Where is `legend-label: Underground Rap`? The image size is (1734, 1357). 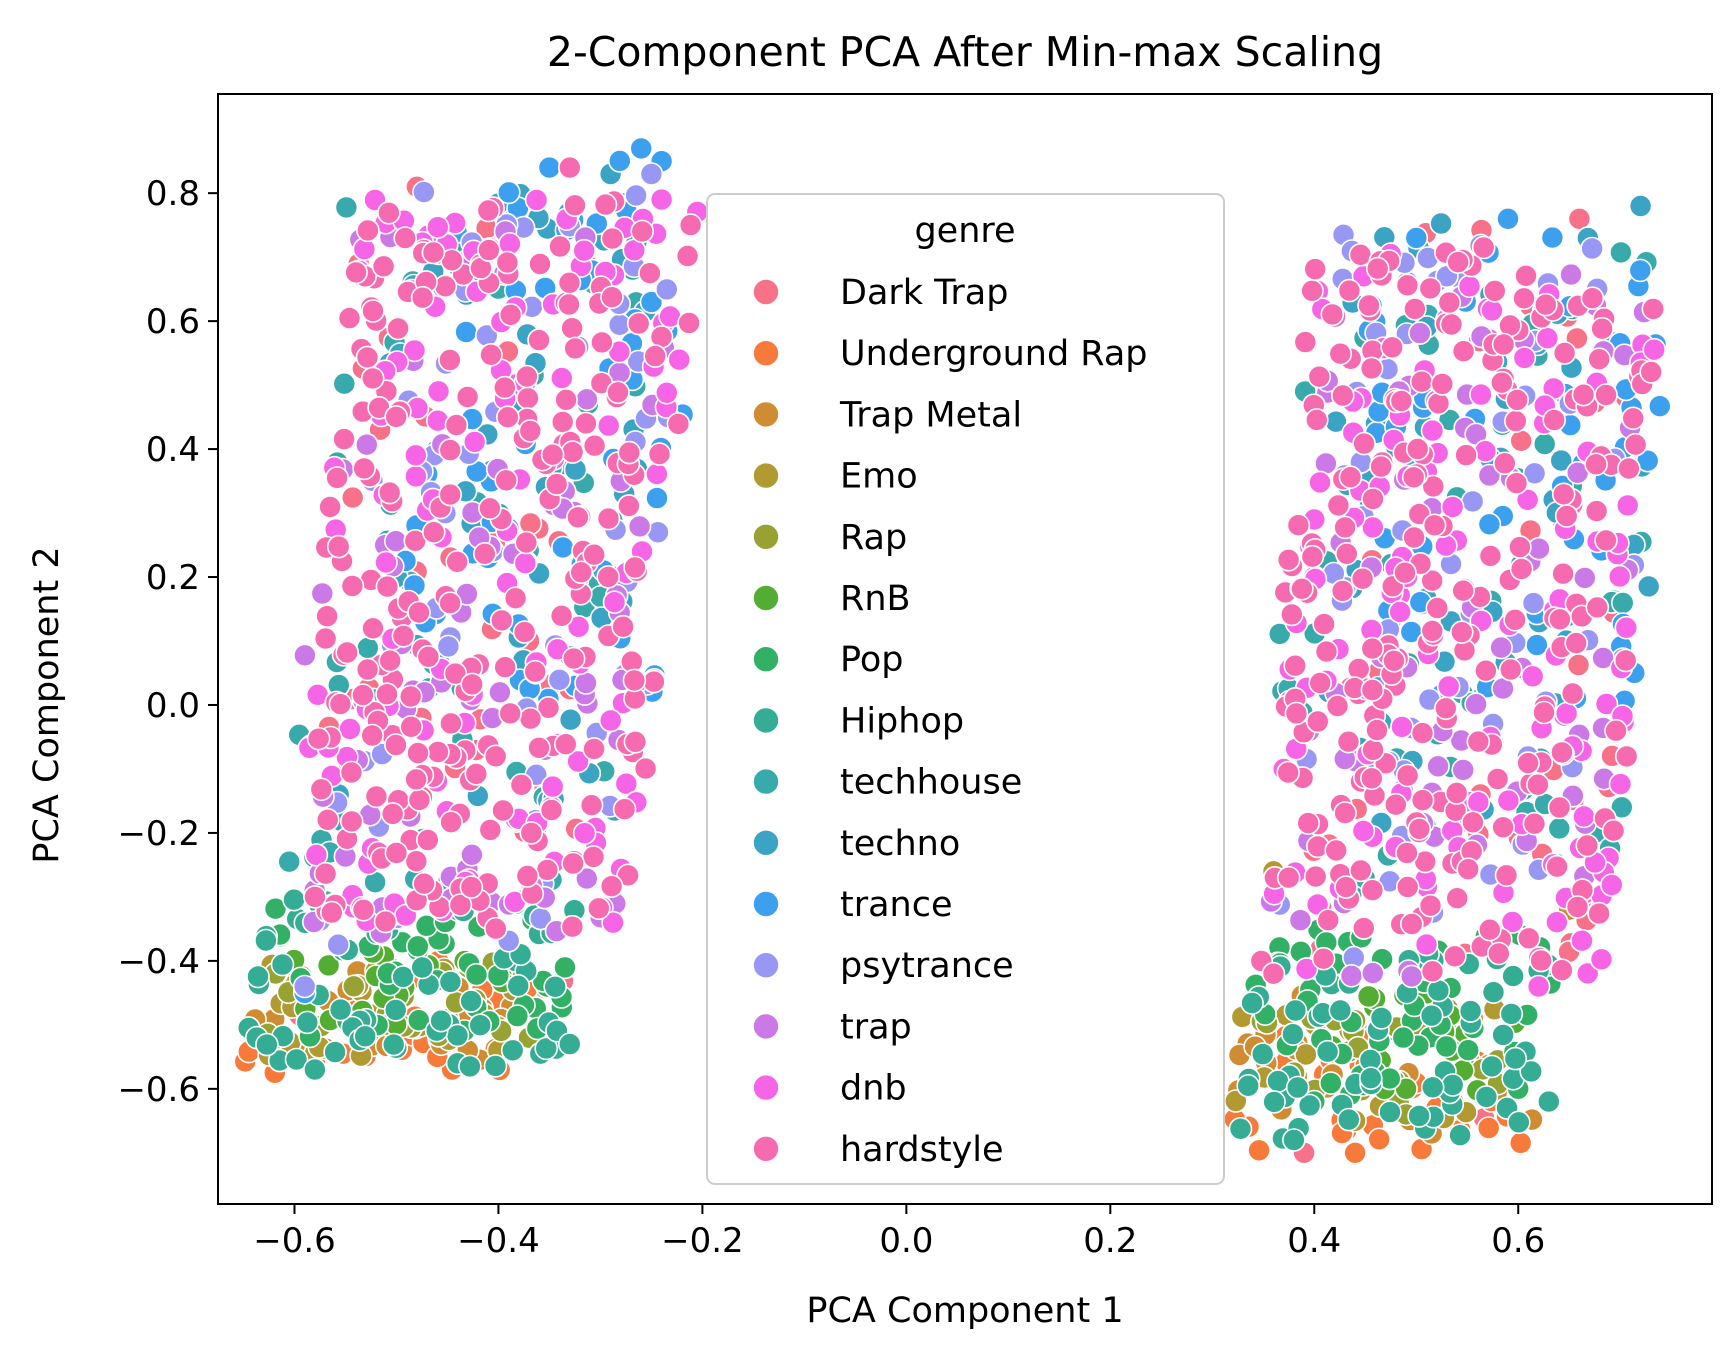
legend-label: Underground Rap is located at coordinates (994, 354).